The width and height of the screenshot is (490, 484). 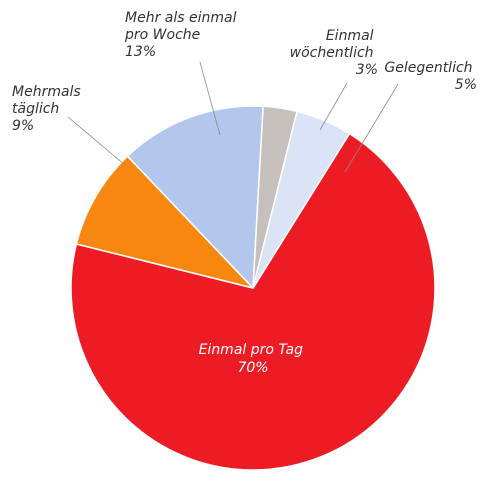 I want to click on label-mehrmals-pct: 9%, so click(x=23, y=126).